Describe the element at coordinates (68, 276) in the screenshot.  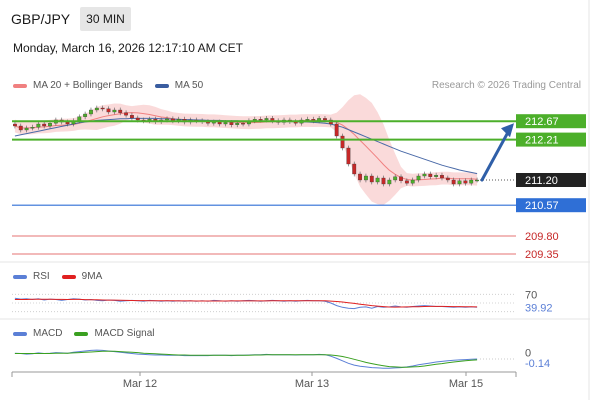
I see `legend-swatch-rsi-9ma` at that location.